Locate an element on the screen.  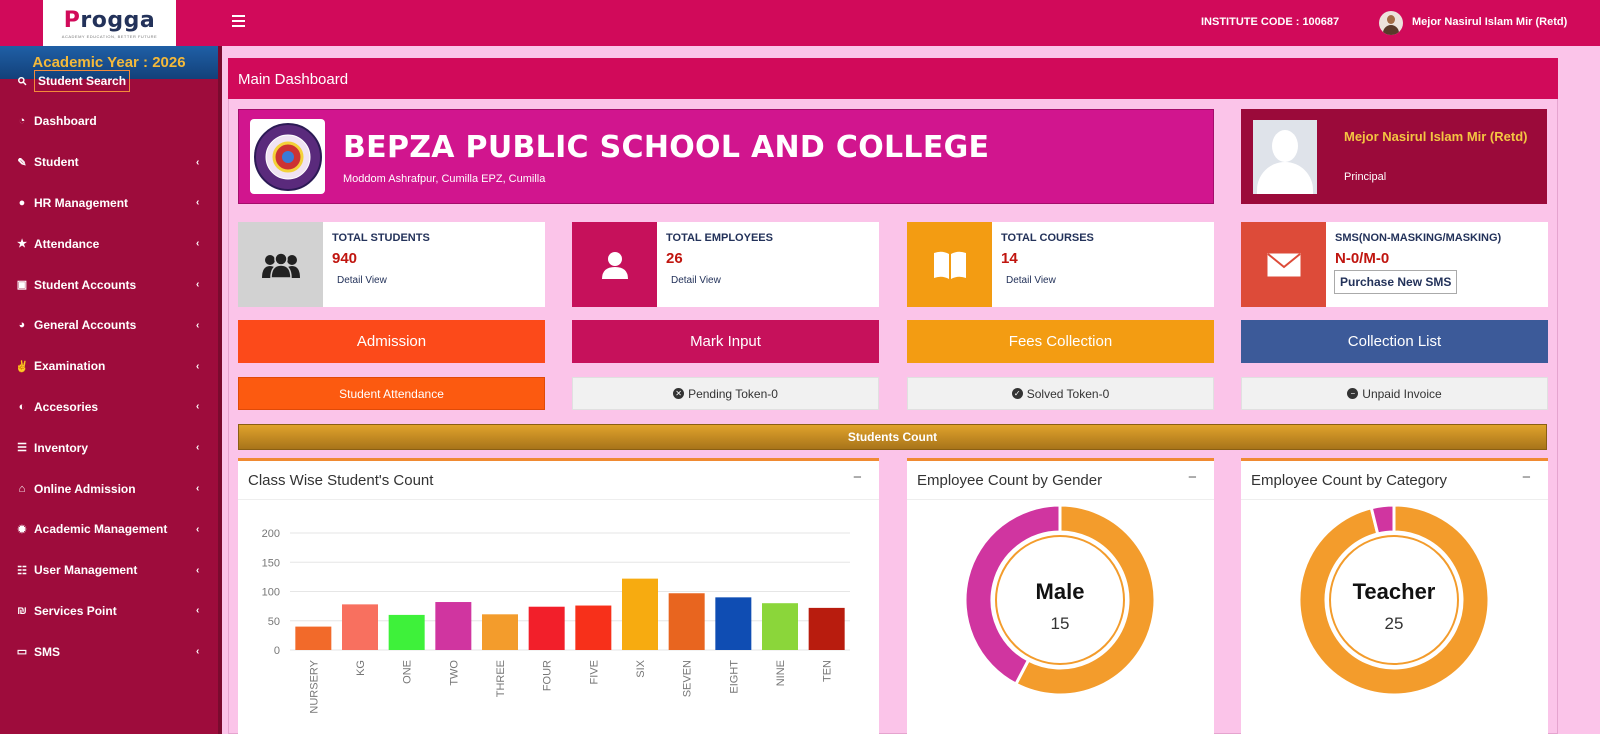
sidebar-item-label: Student Accounts is located at coordinates (85, 284).